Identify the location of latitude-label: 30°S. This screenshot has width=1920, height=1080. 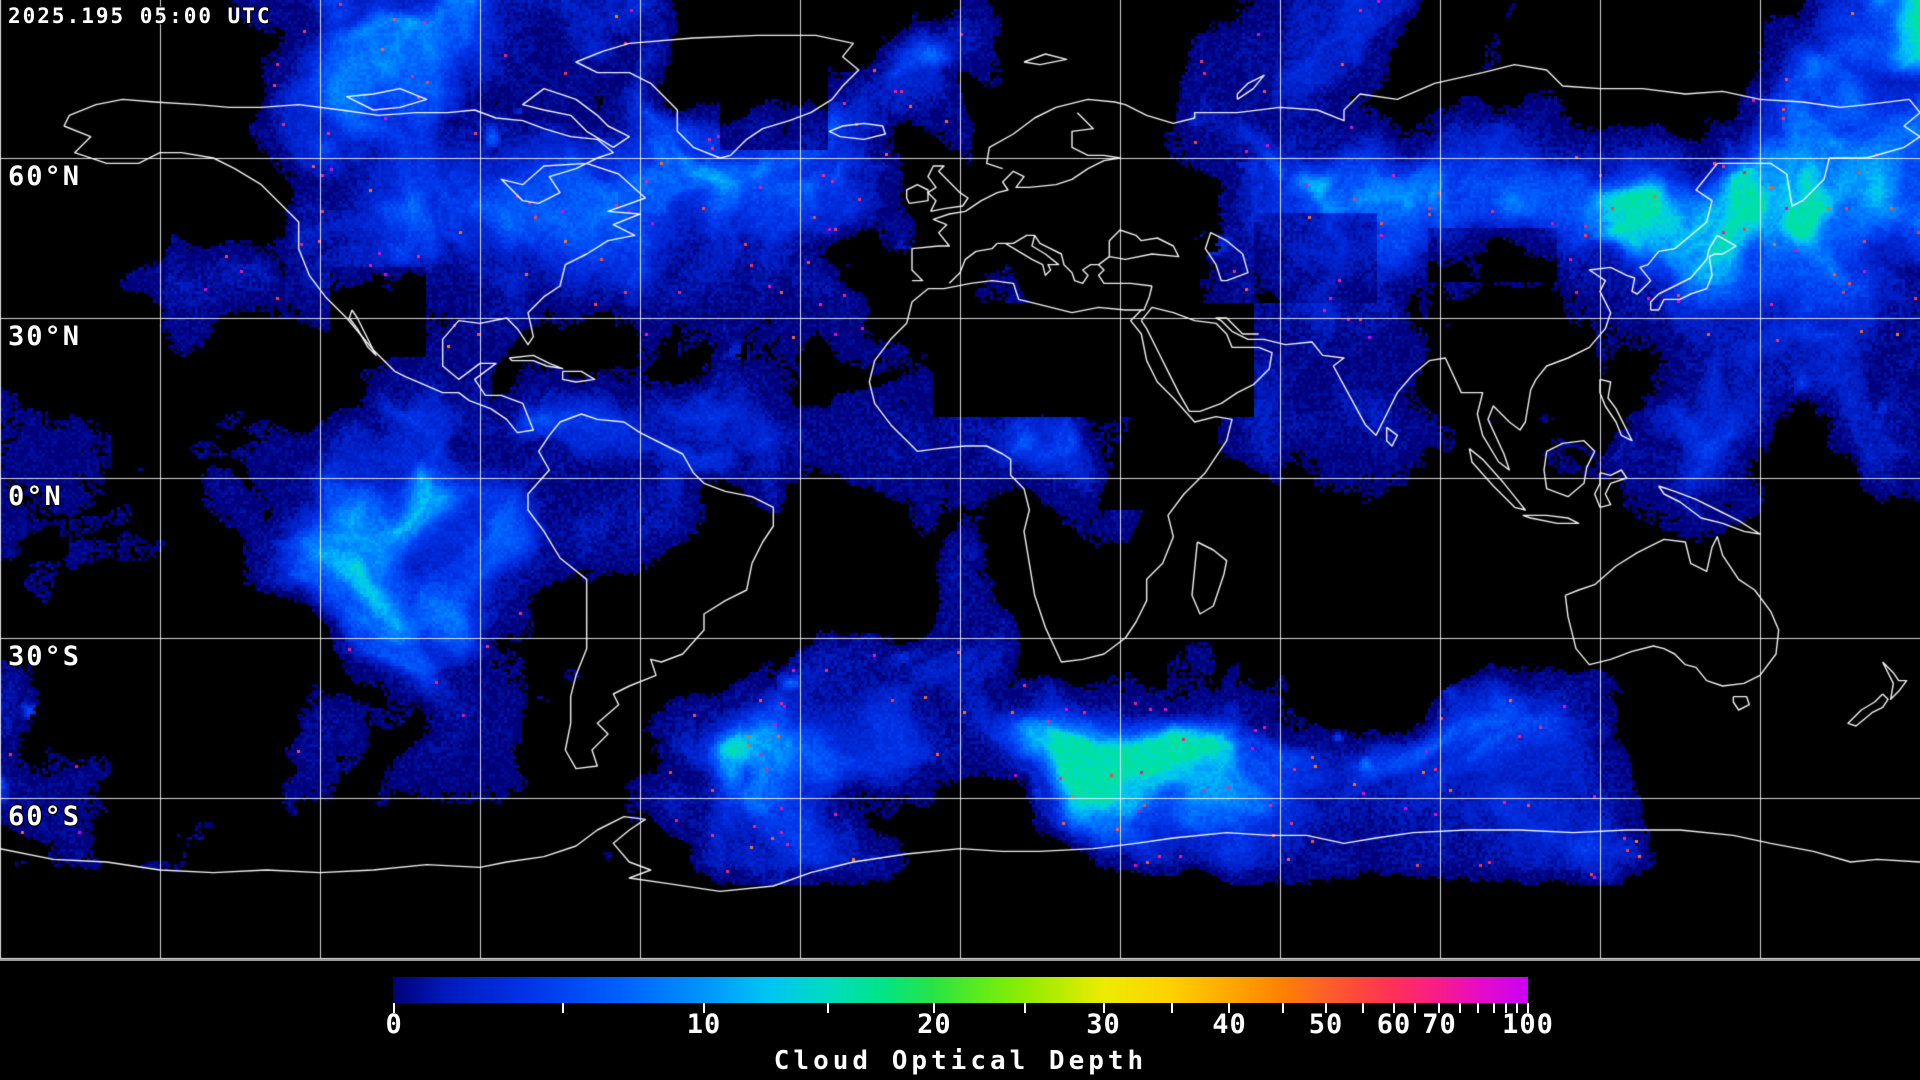
(45, 656).